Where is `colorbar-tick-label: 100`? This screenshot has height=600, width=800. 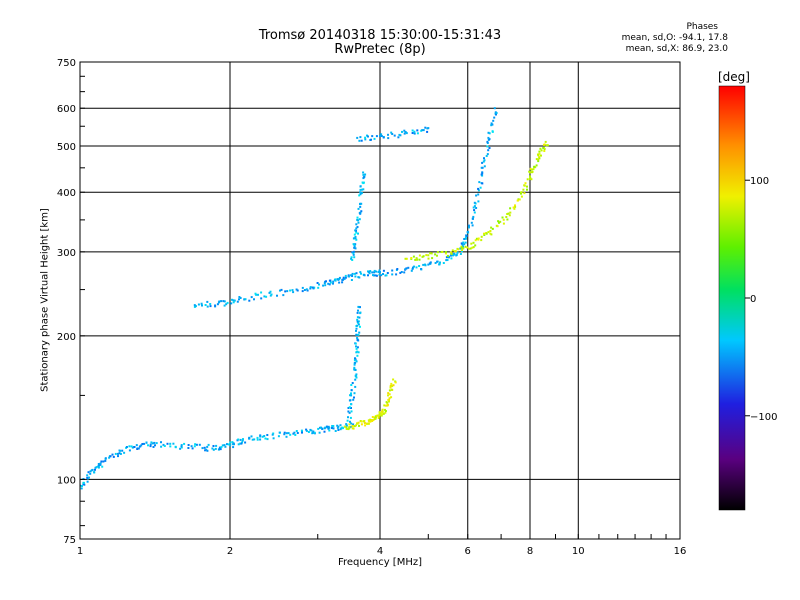
colorbar-tick-label: 100 is located at coordinates (759, 181).